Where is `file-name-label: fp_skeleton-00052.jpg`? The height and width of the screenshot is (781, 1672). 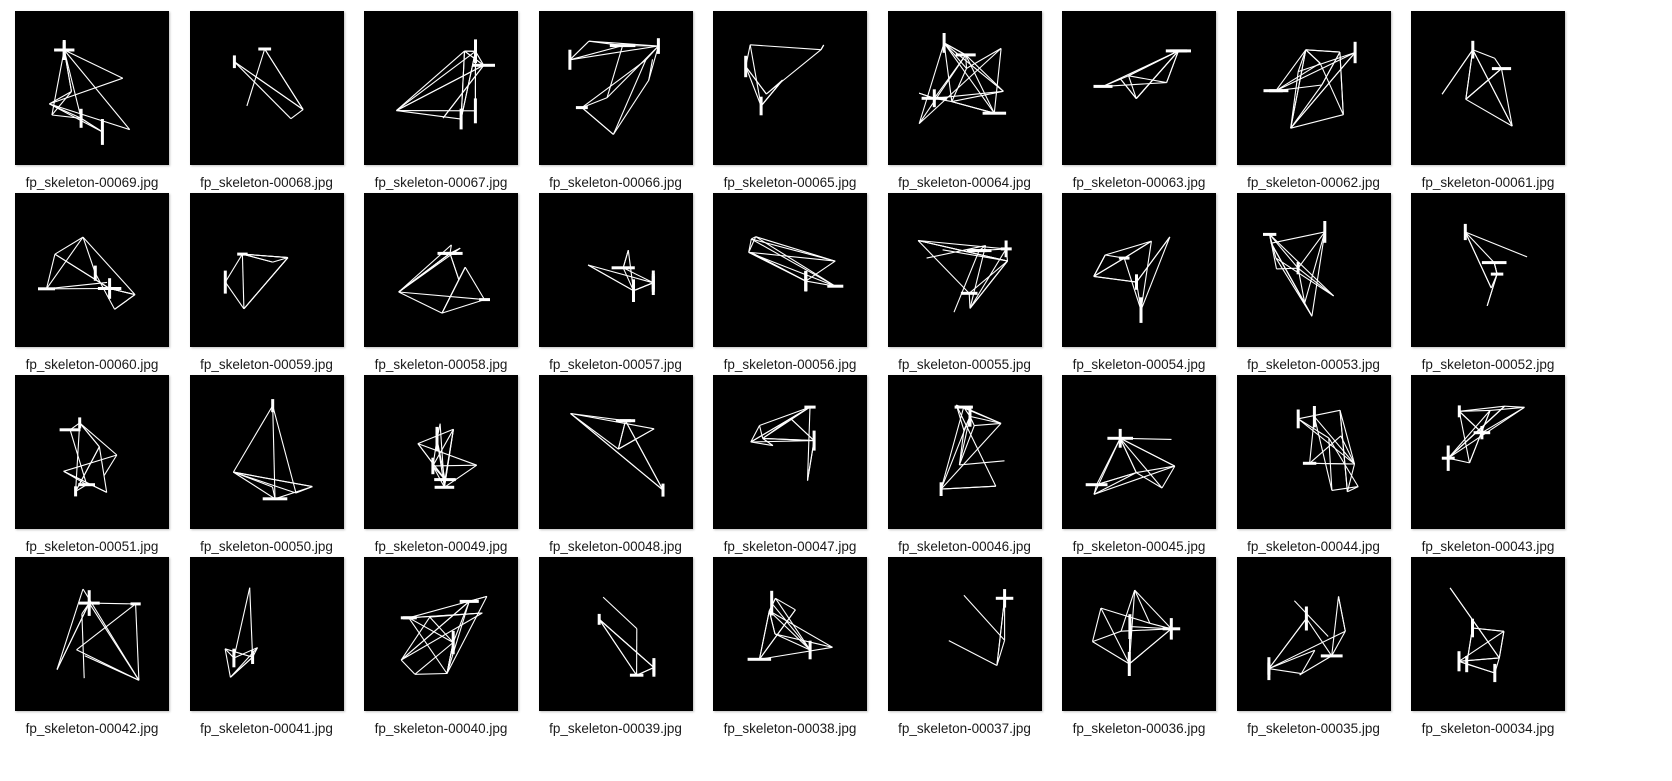 file-name-label: fp_skeleton-00052.jpg is located at coordinates (1488, 364).